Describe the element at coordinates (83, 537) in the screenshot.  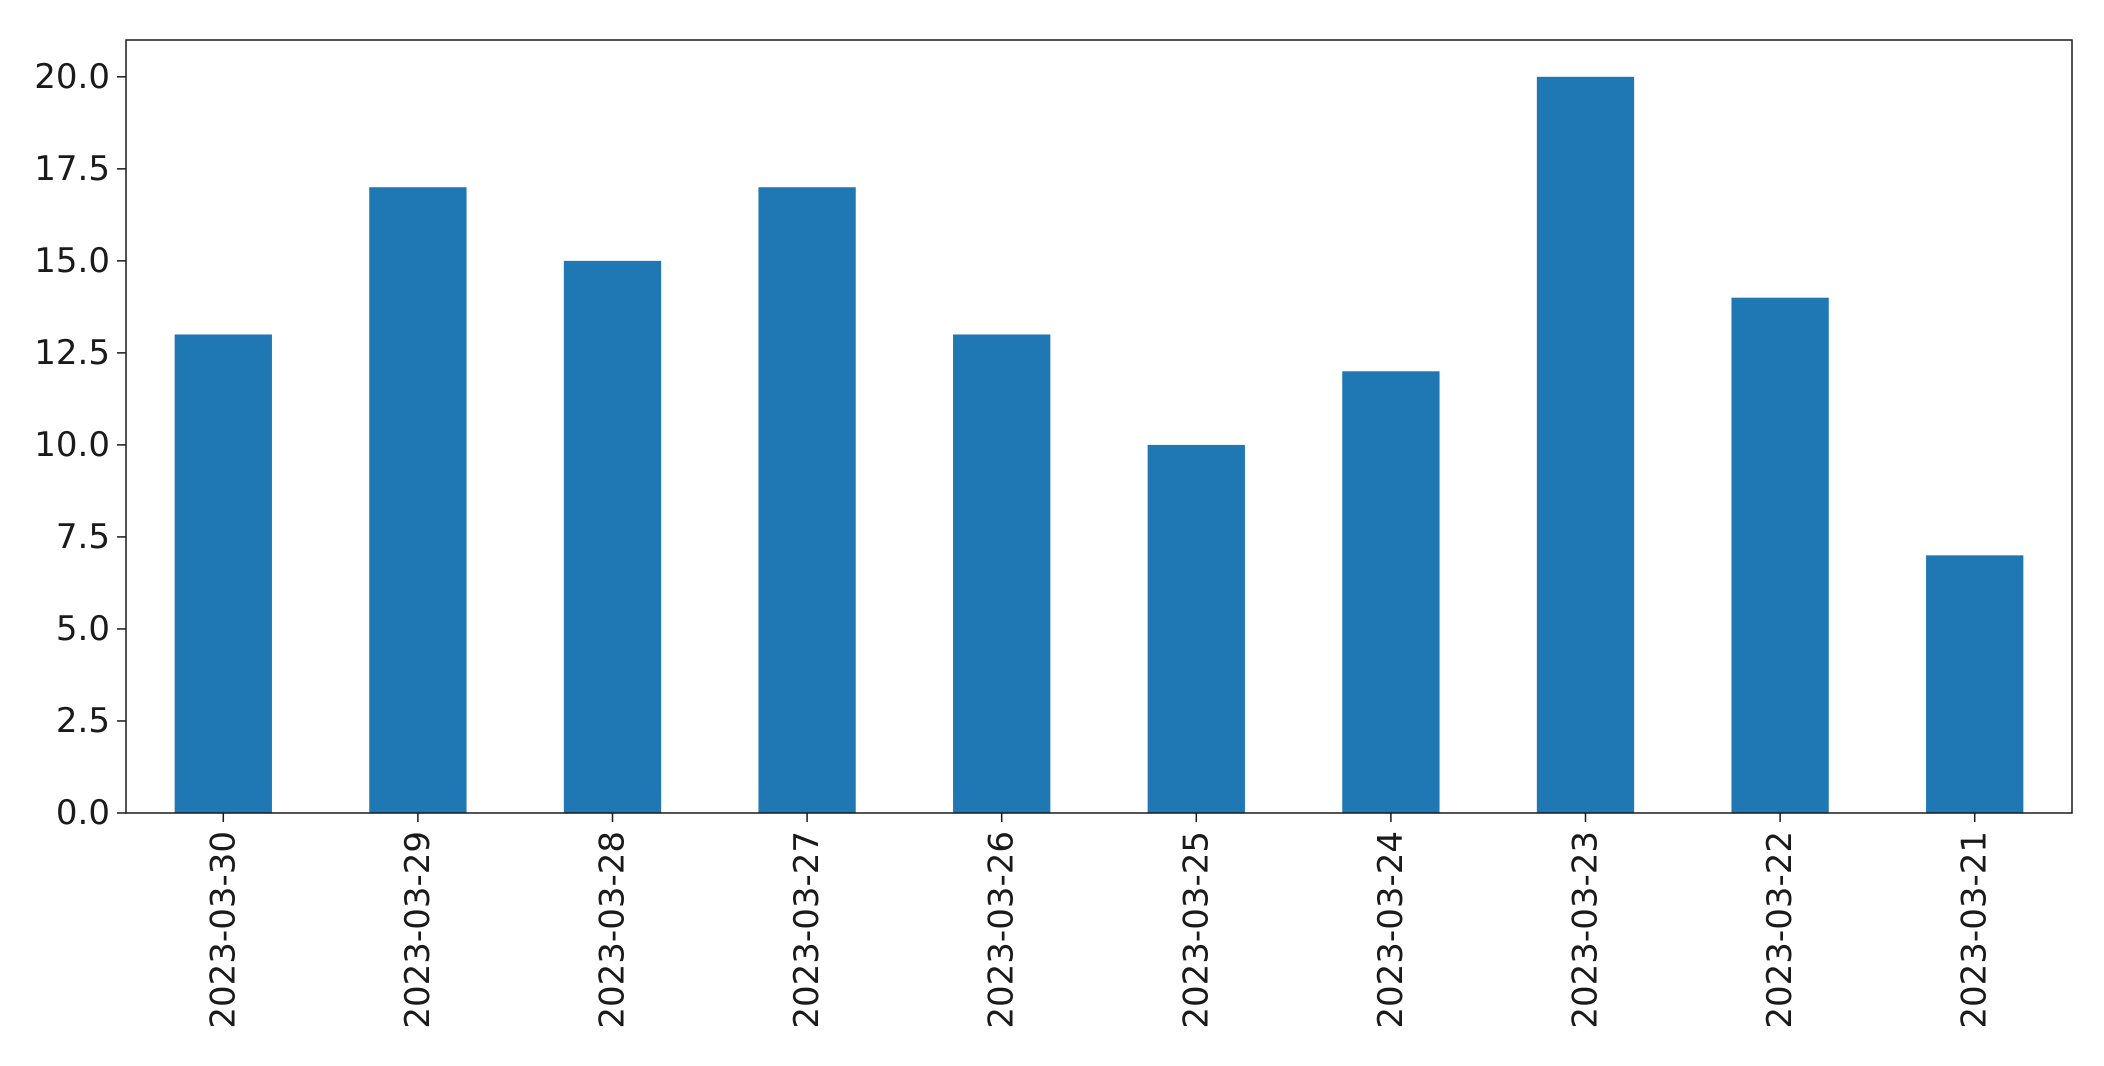
I see `y-tick-label: 7.5` at that location.